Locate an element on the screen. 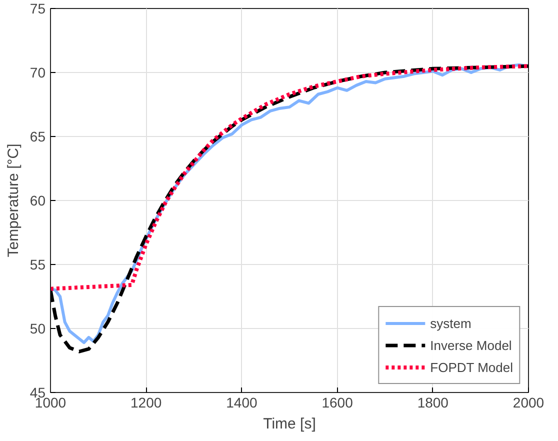  y-tick-label: 55 is located at coordinates (38, 264).